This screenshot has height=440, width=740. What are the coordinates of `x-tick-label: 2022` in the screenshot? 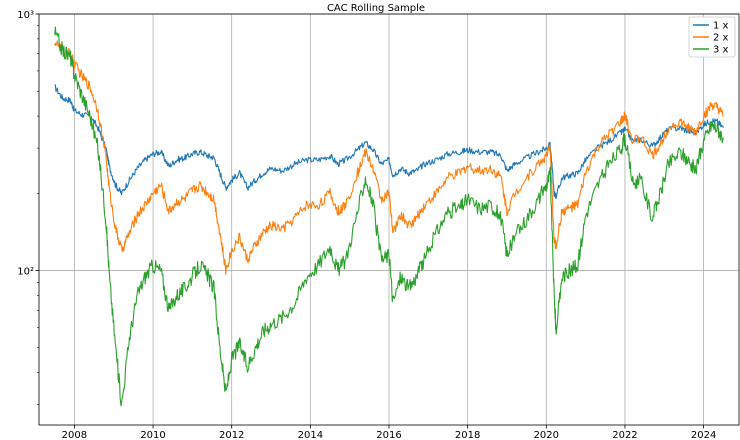 It's located at (624, 435).